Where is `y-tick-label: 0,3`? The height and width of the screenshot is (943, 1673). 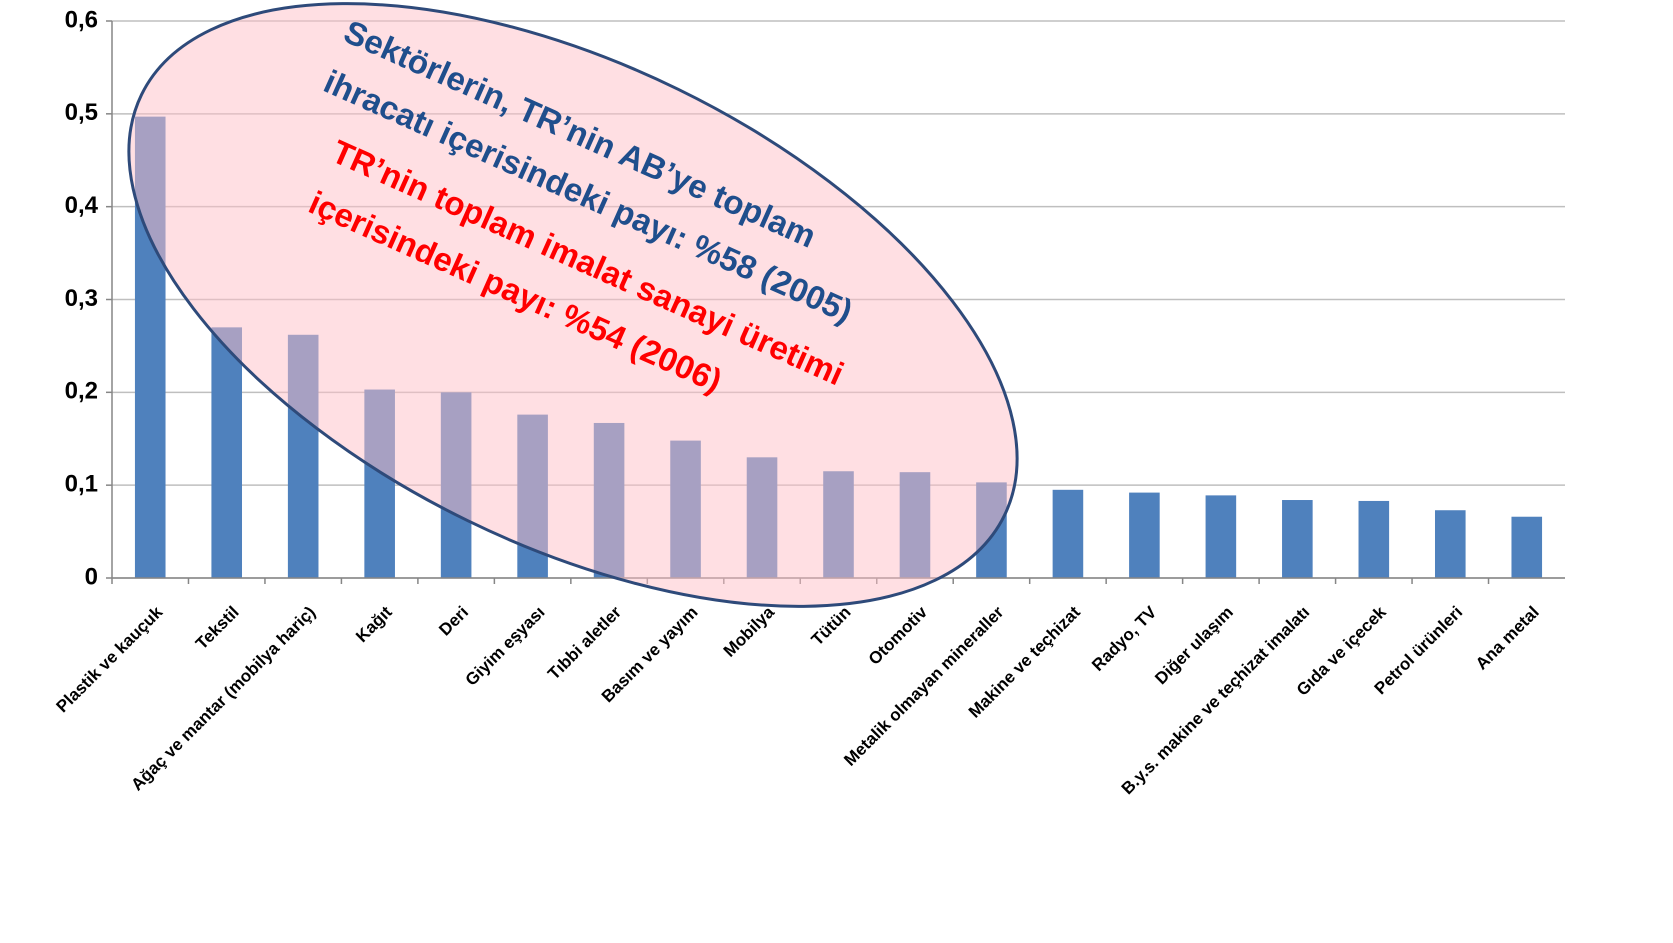
y-tick-label: 0,3 is located at coordinates (81, 298).